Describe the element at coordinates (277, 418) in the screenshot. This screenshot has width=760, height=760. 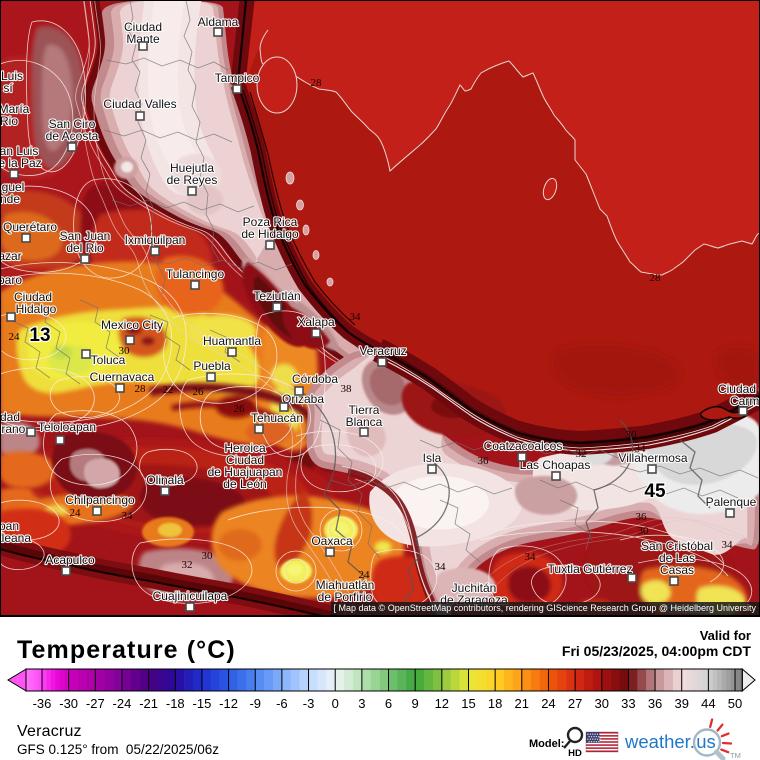
I see `svg-text: Tehuacán` at that location.